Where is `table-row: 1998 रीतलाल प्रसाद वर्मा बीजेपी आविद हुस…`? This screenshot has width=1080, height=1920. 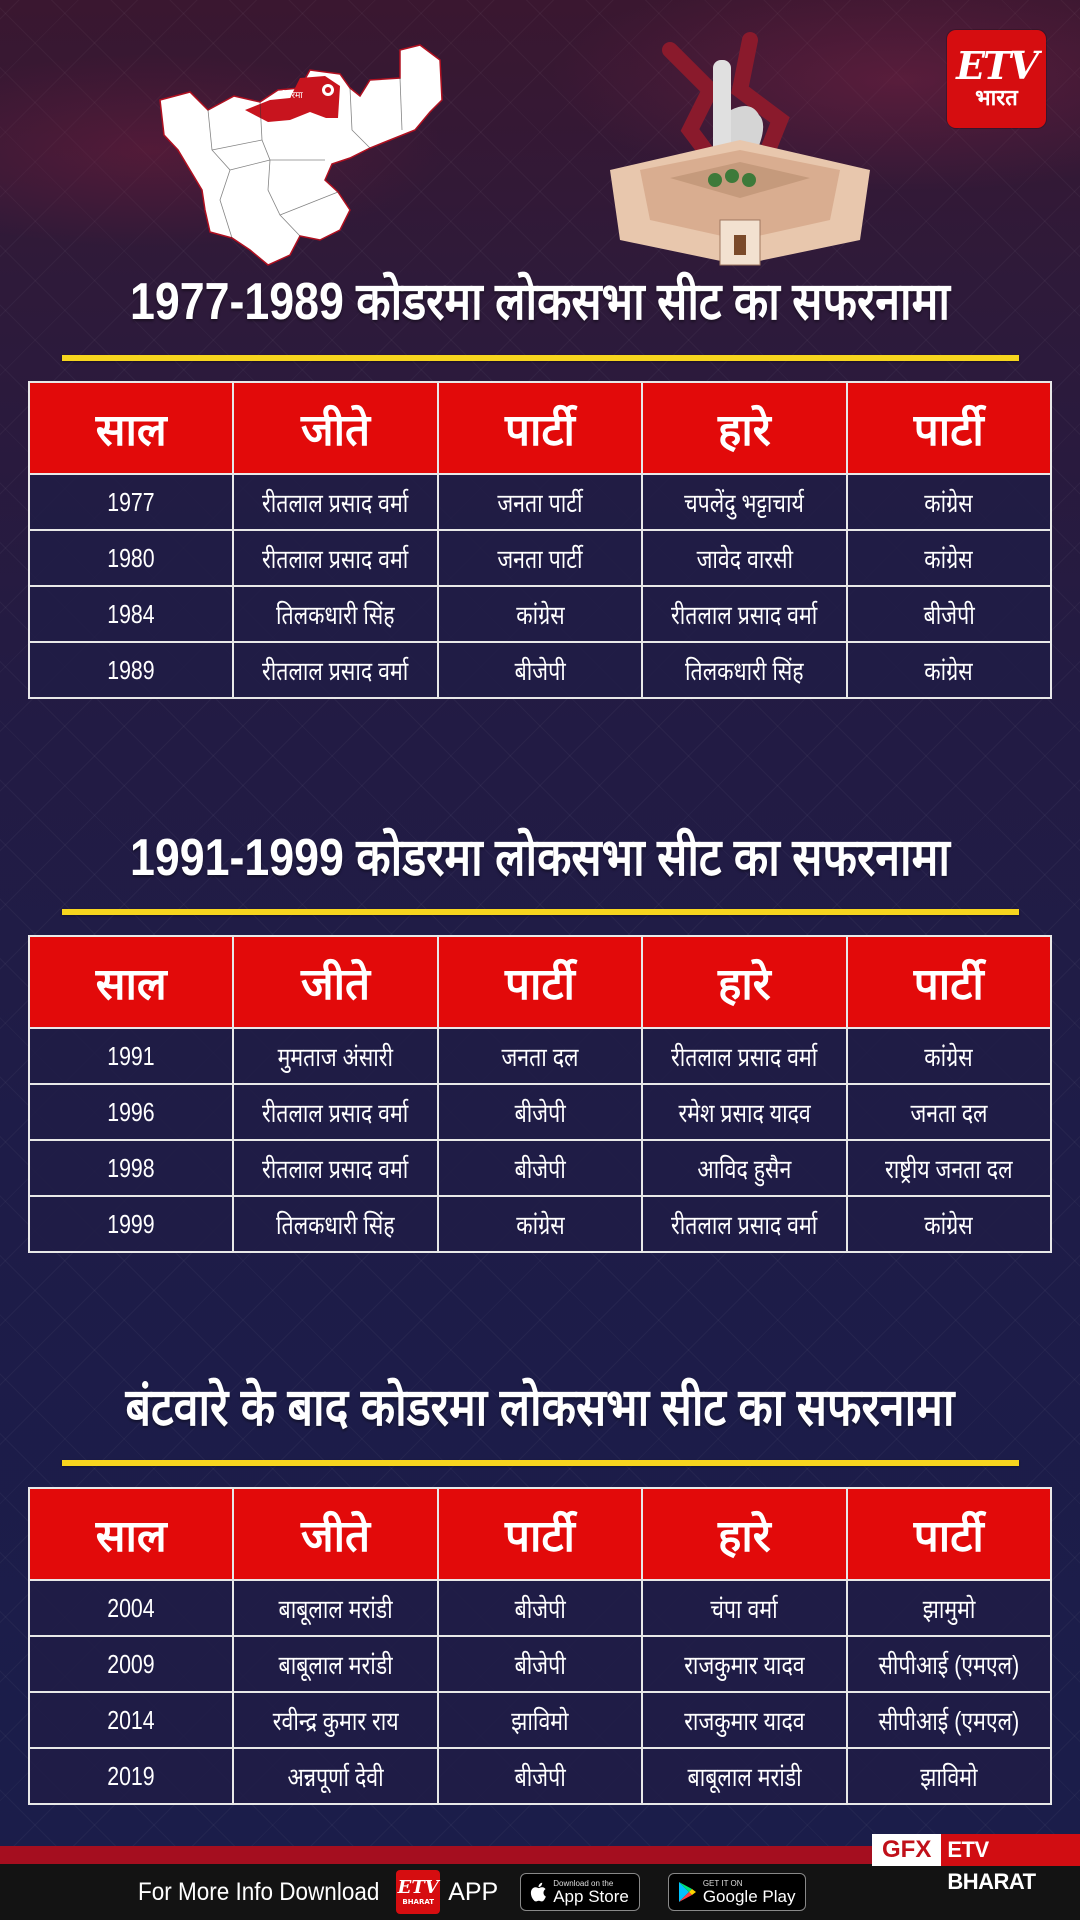 table-row: 1998 रीतलाल प्रसाद वर्मा बीजेपी आविद हुस… is located at coordinates (540, 1168).